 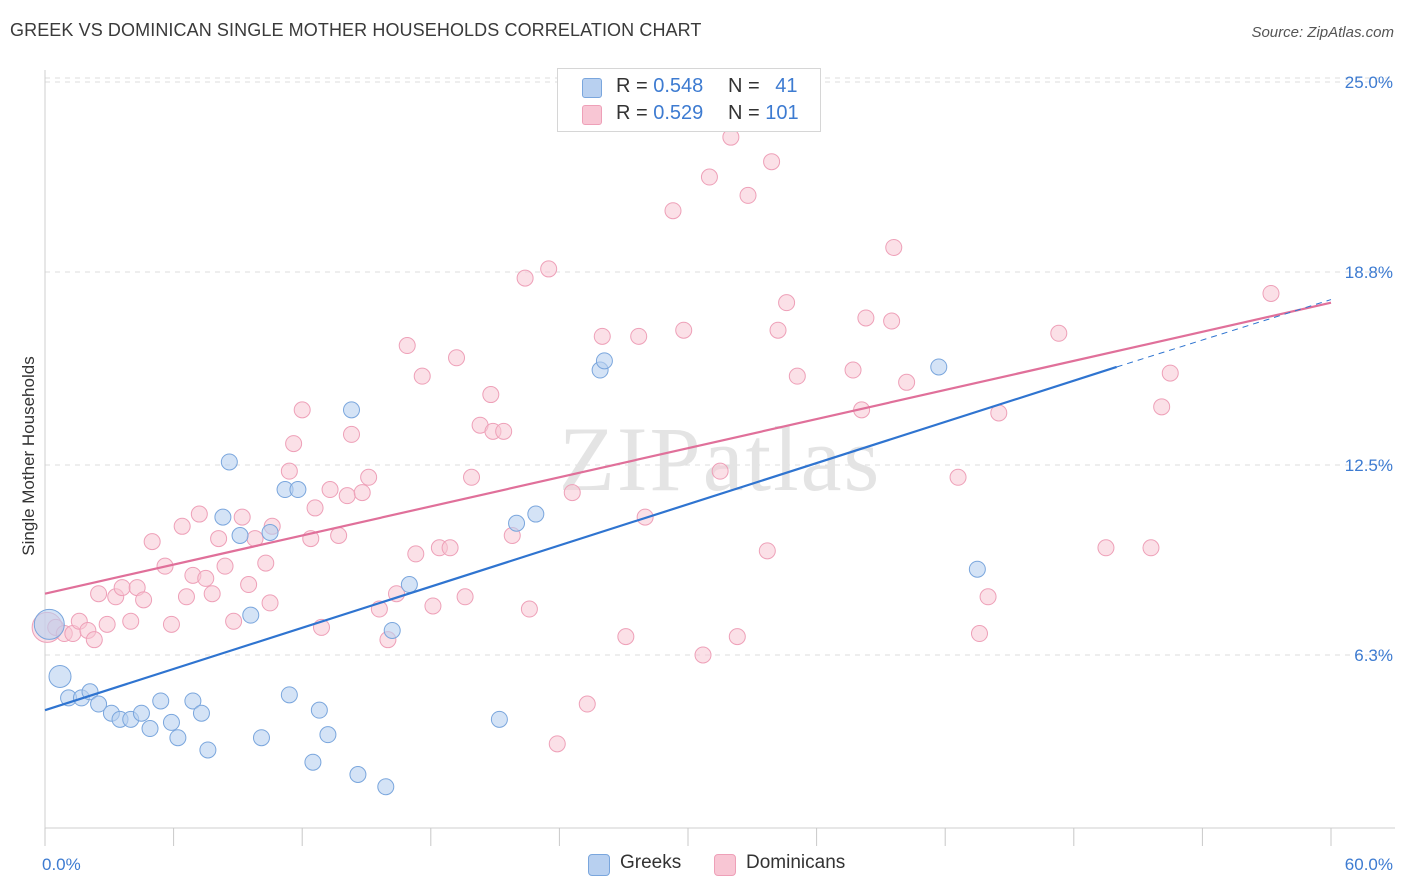 I want to click on legend-series: Greeks Dominicans, so click(x=703, y=865).